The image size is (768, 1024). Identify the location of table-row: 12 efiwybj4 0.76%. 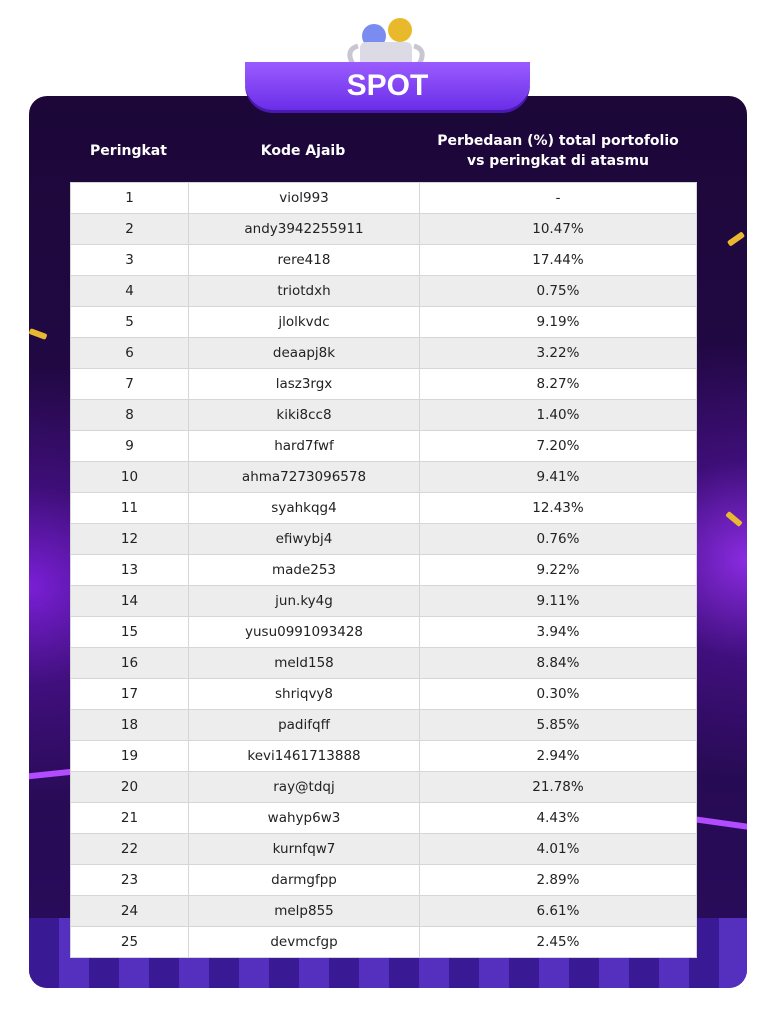
(383, 539).